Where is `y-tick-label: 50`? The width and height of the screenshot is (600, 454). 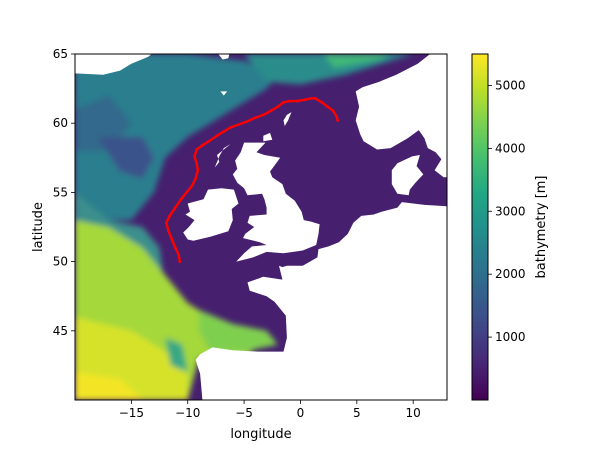 y-tick-label: 50 is located at coordinates (60, 262).